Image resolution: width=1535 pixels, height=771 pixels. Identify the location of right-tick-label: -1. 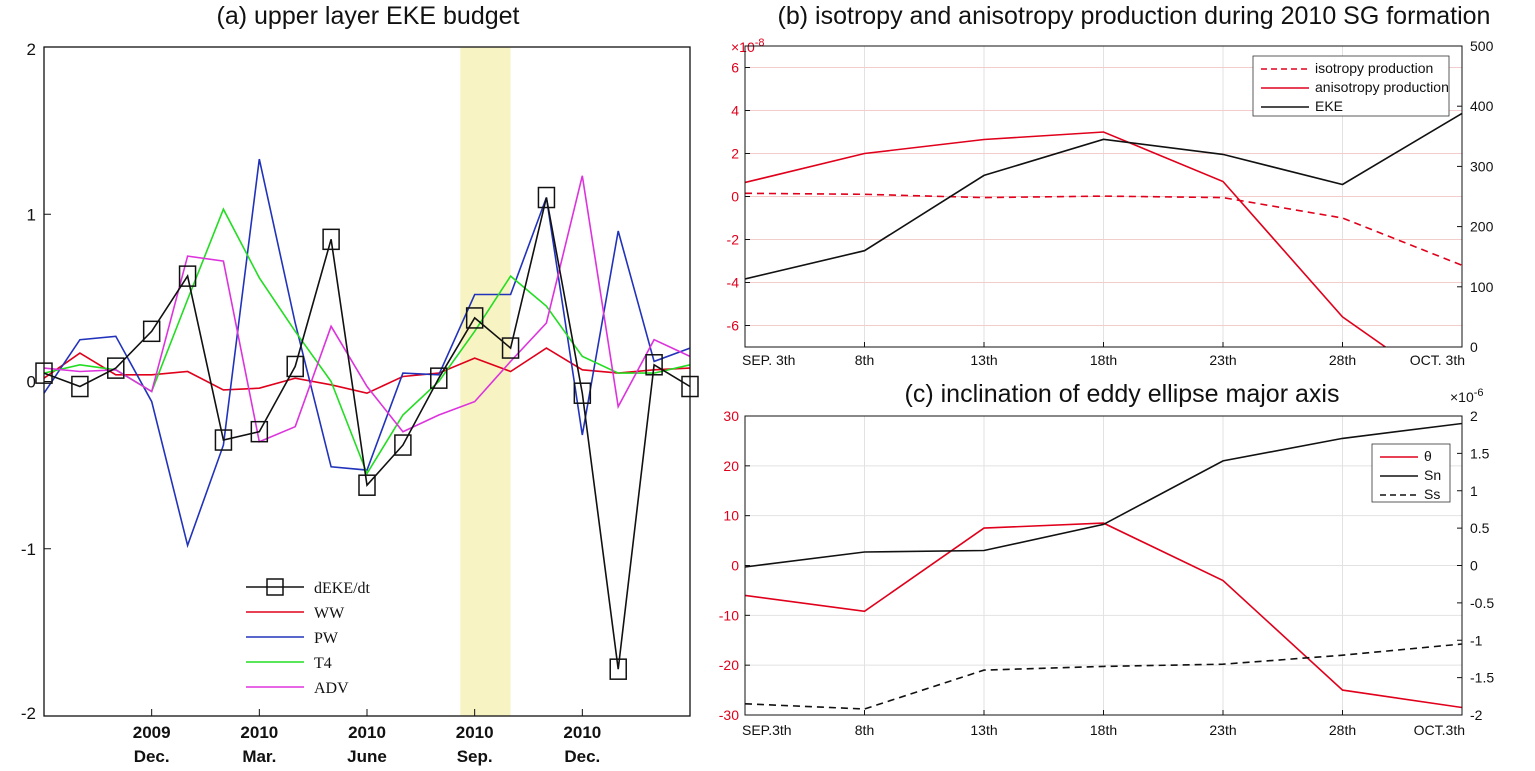
(1476, 640).